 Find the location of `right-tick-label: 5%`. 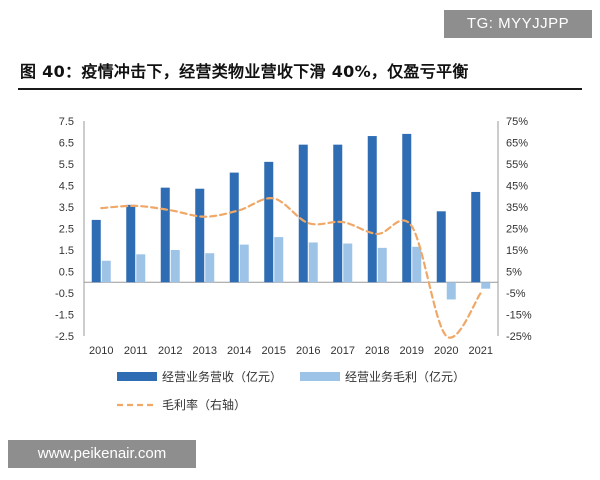

right-tick-label: 5% is located at coordinates (514, 273).